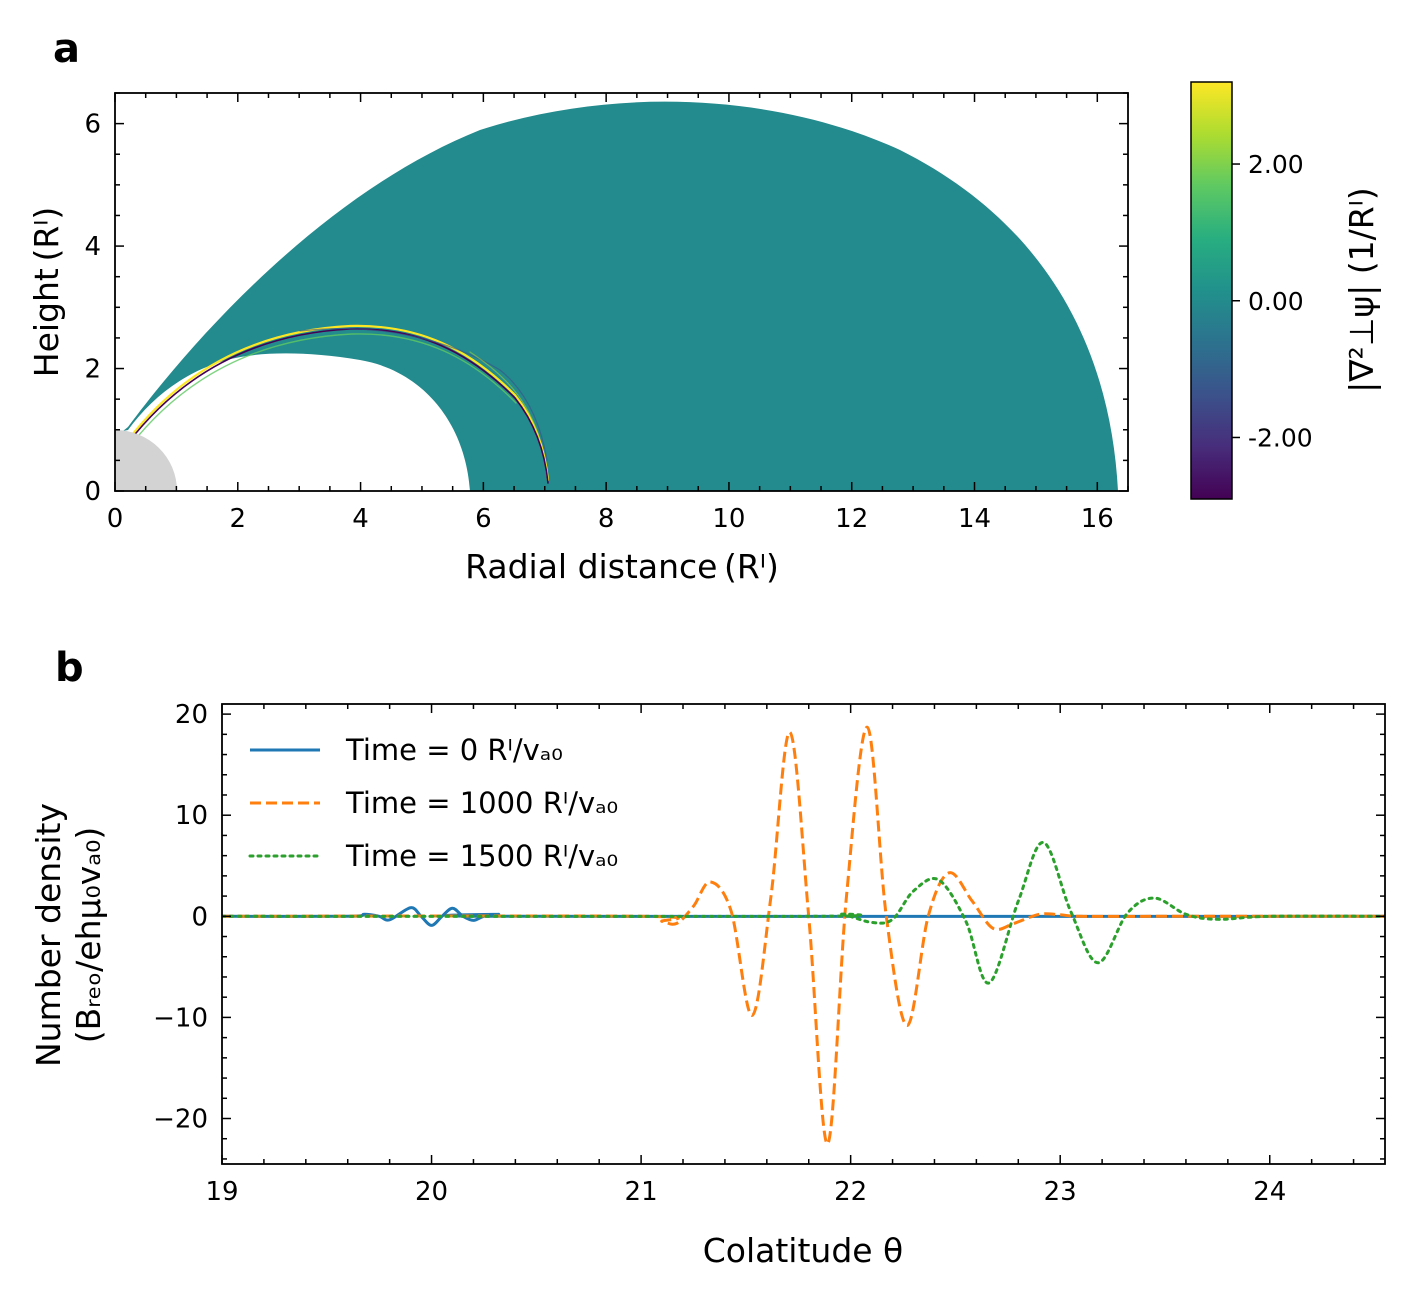 This screenshot has height=1300, width=1414. What do you see at coordinates (92, 125) in the screenshot?
I see `panel-a-ytick-label: 6` at bounding box center [92, 125].